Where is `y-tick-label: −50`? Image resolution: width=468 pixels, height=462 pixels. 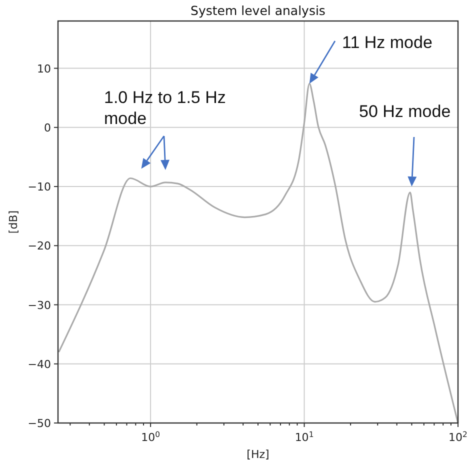
y-tick-label: −50 is located at coordinates (39, 423).